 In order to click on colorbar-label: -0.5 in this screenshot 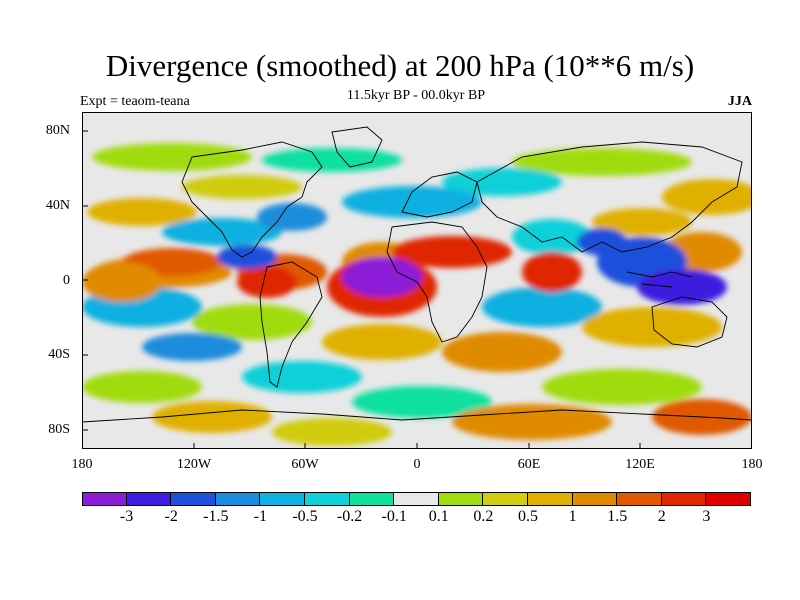, I will do `click(305, 516)`.